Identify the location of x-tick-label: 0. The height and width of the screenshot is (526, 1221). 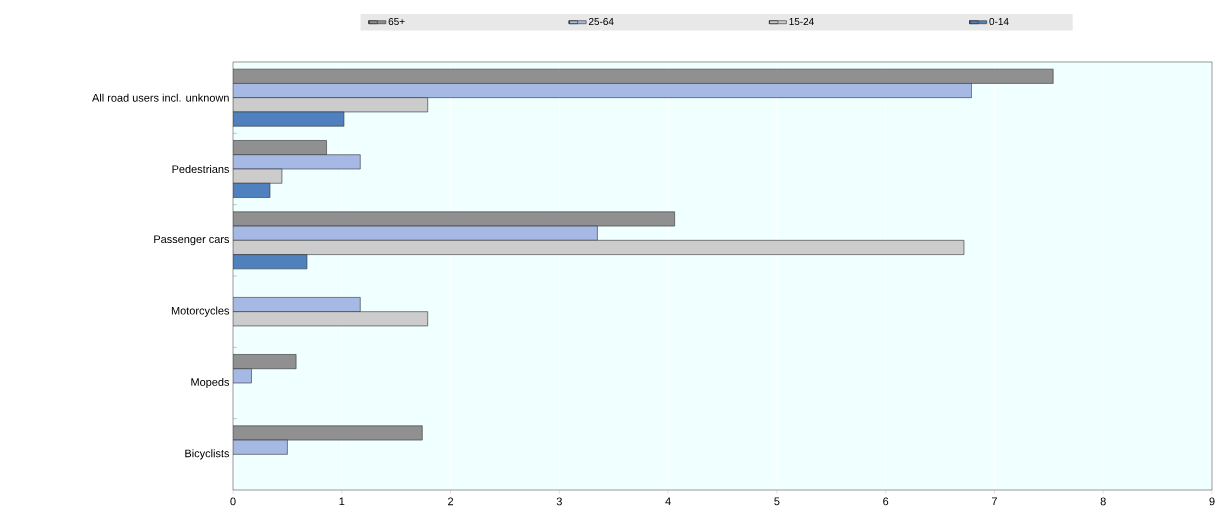
(233, 501).